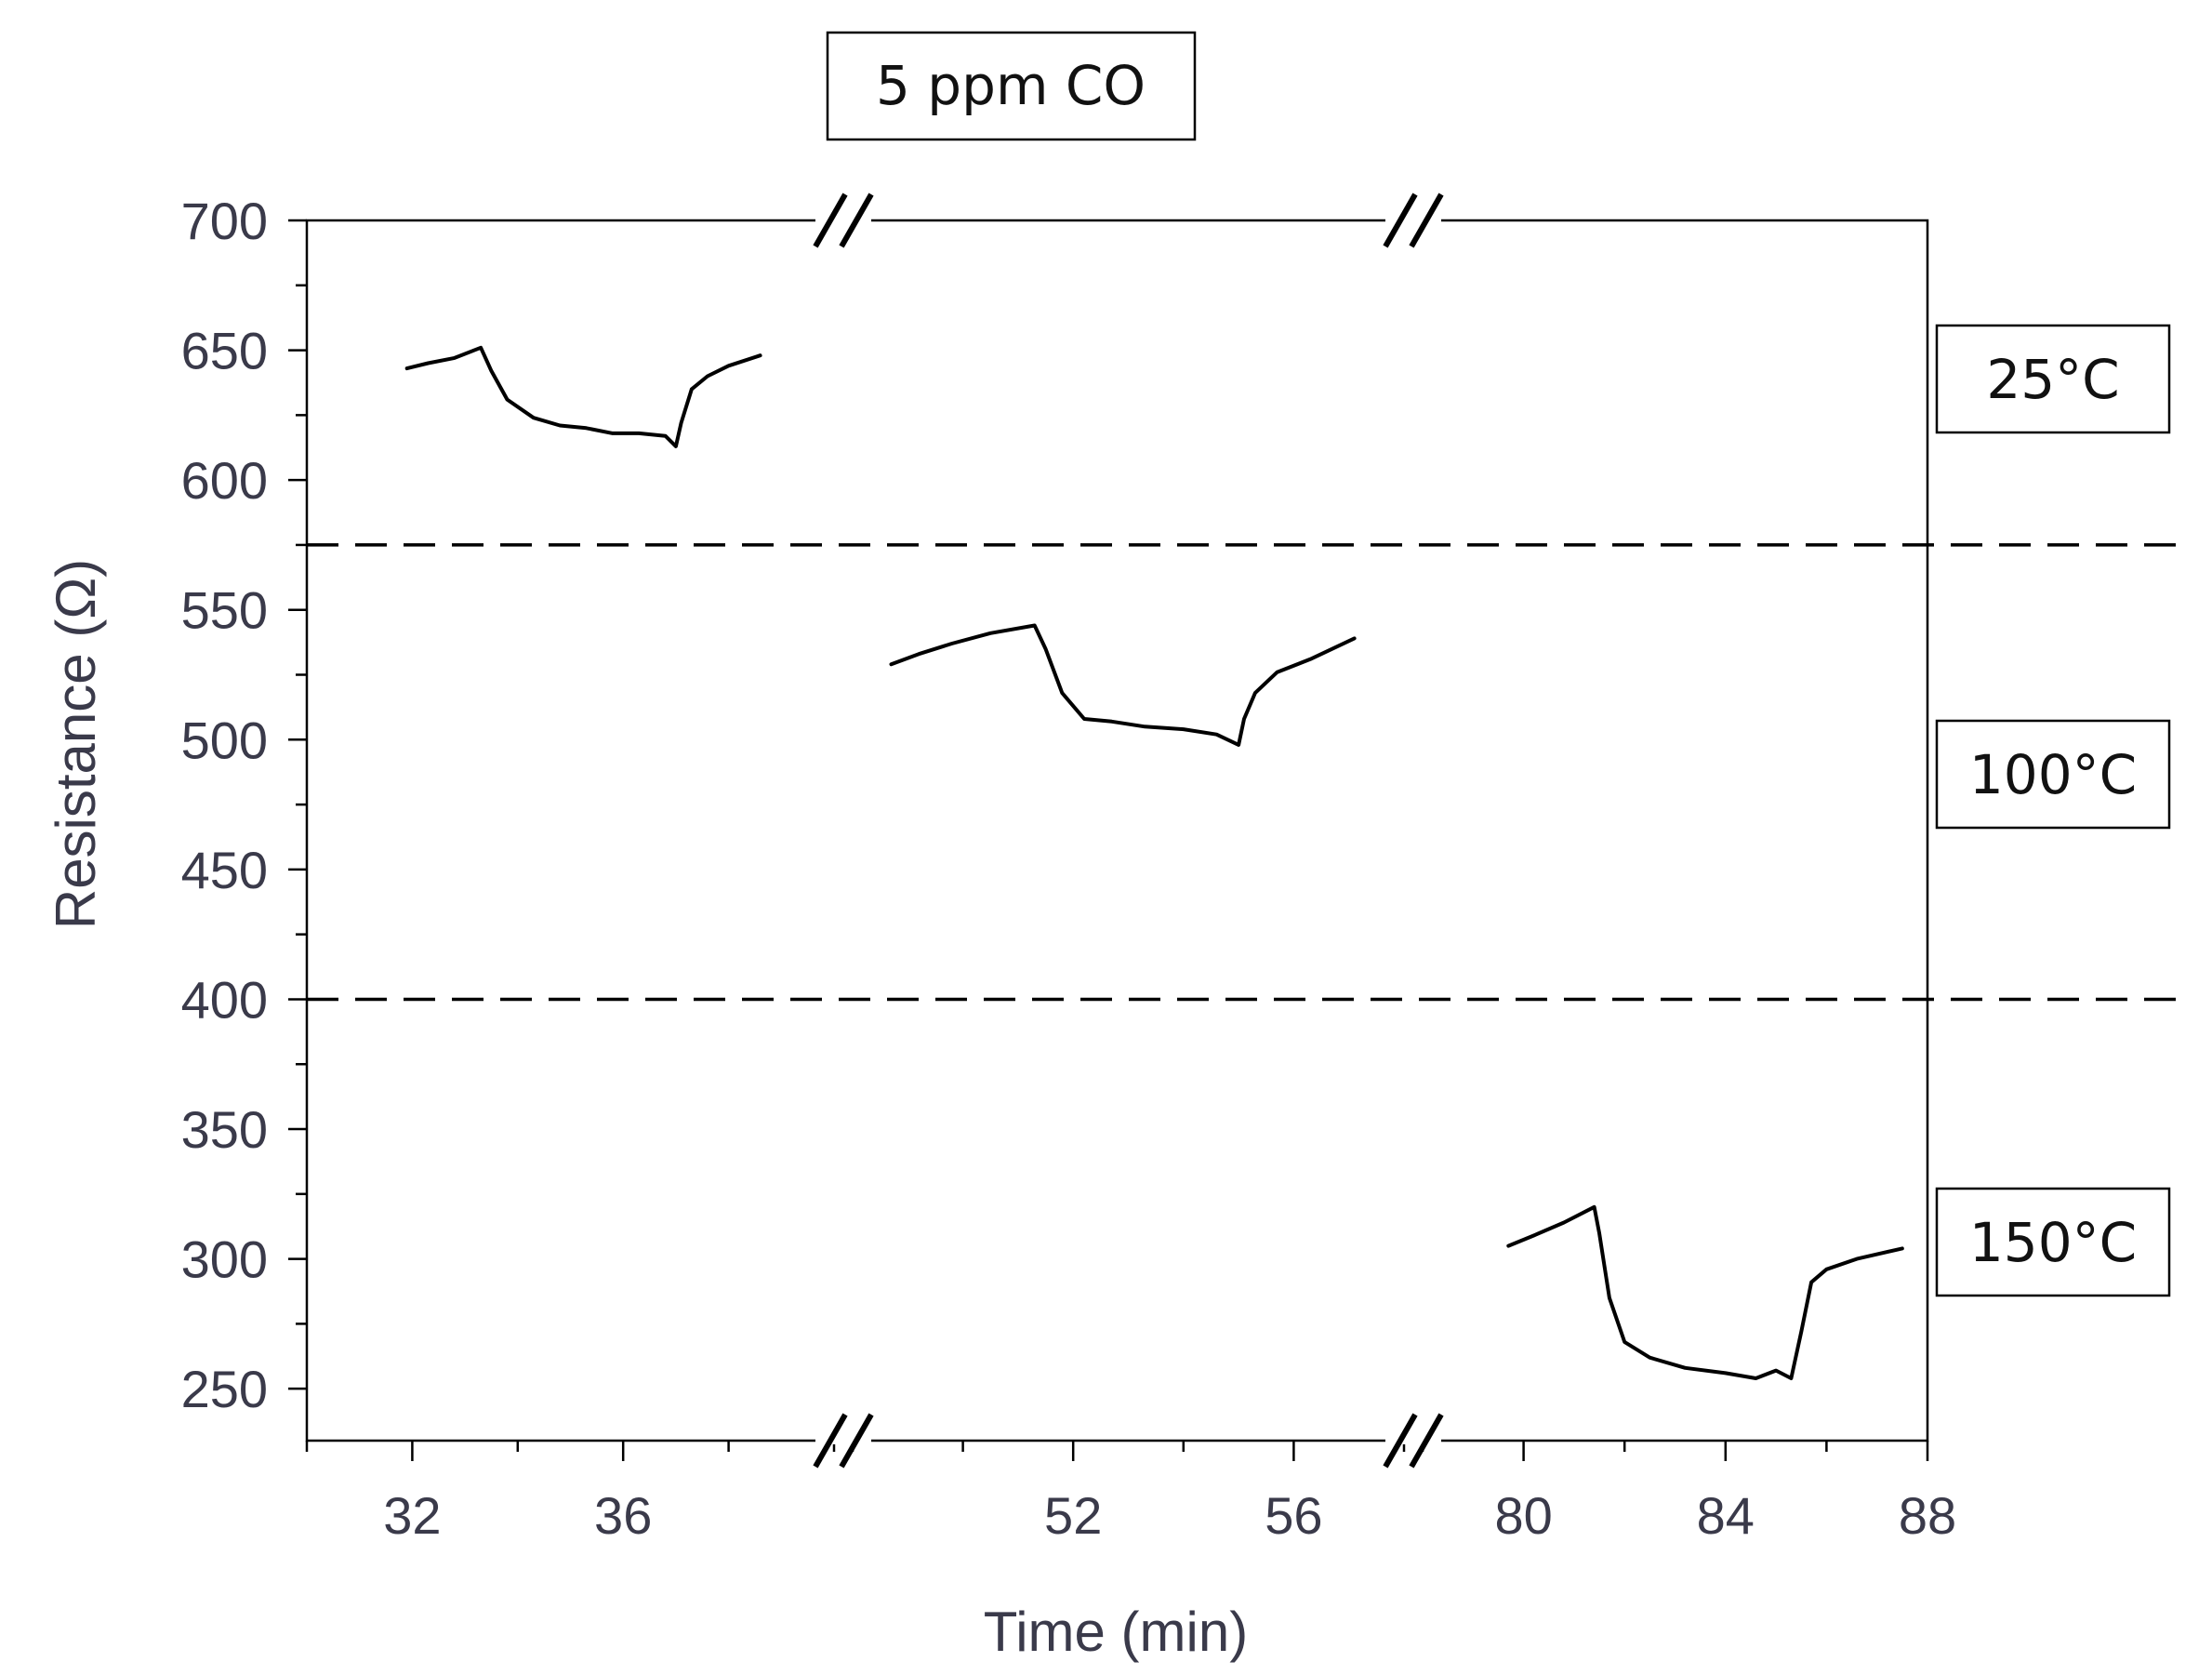  Describe the element at coordinates (224, 999) in the screenshot. I see `y-tick-label: 400` at that location.